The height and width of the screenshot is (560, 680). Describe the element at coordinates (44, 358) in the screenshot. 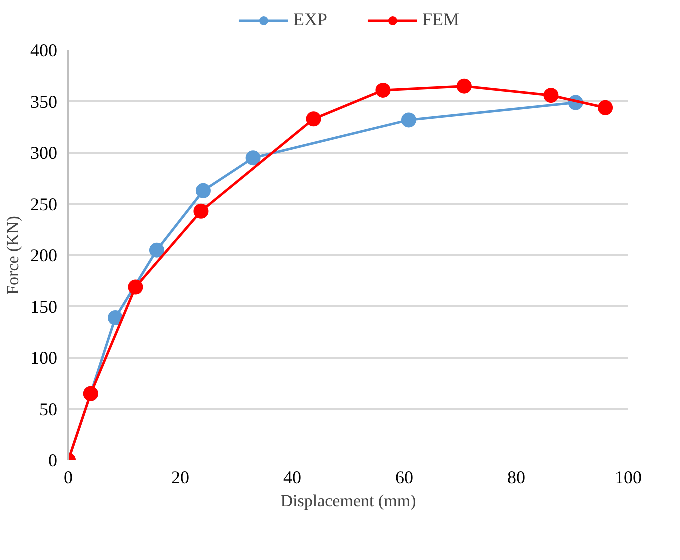

I see `y-tick-label: 100` at that location.